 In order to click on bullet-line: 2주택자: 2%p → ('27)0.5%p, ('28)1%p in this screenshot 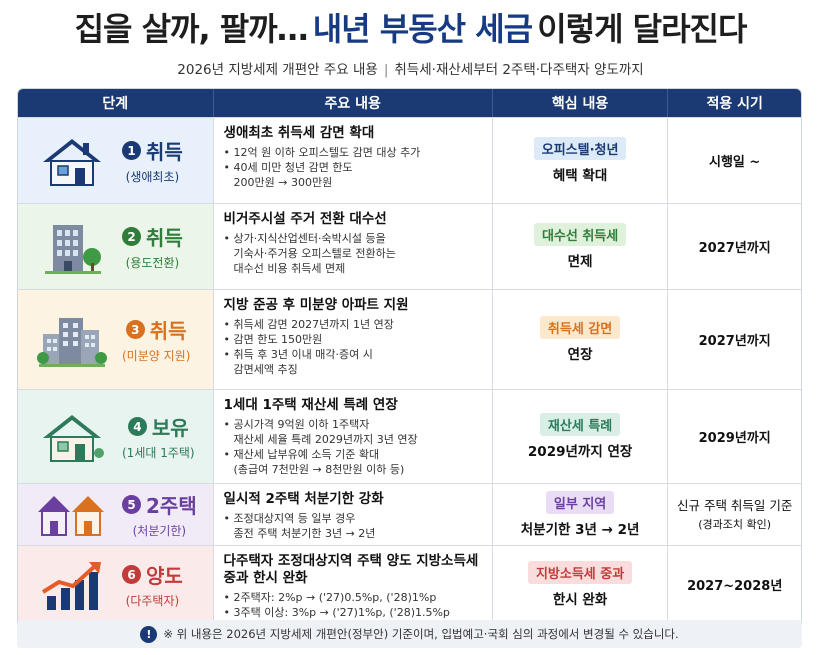, I will do `click(335, 597)`.